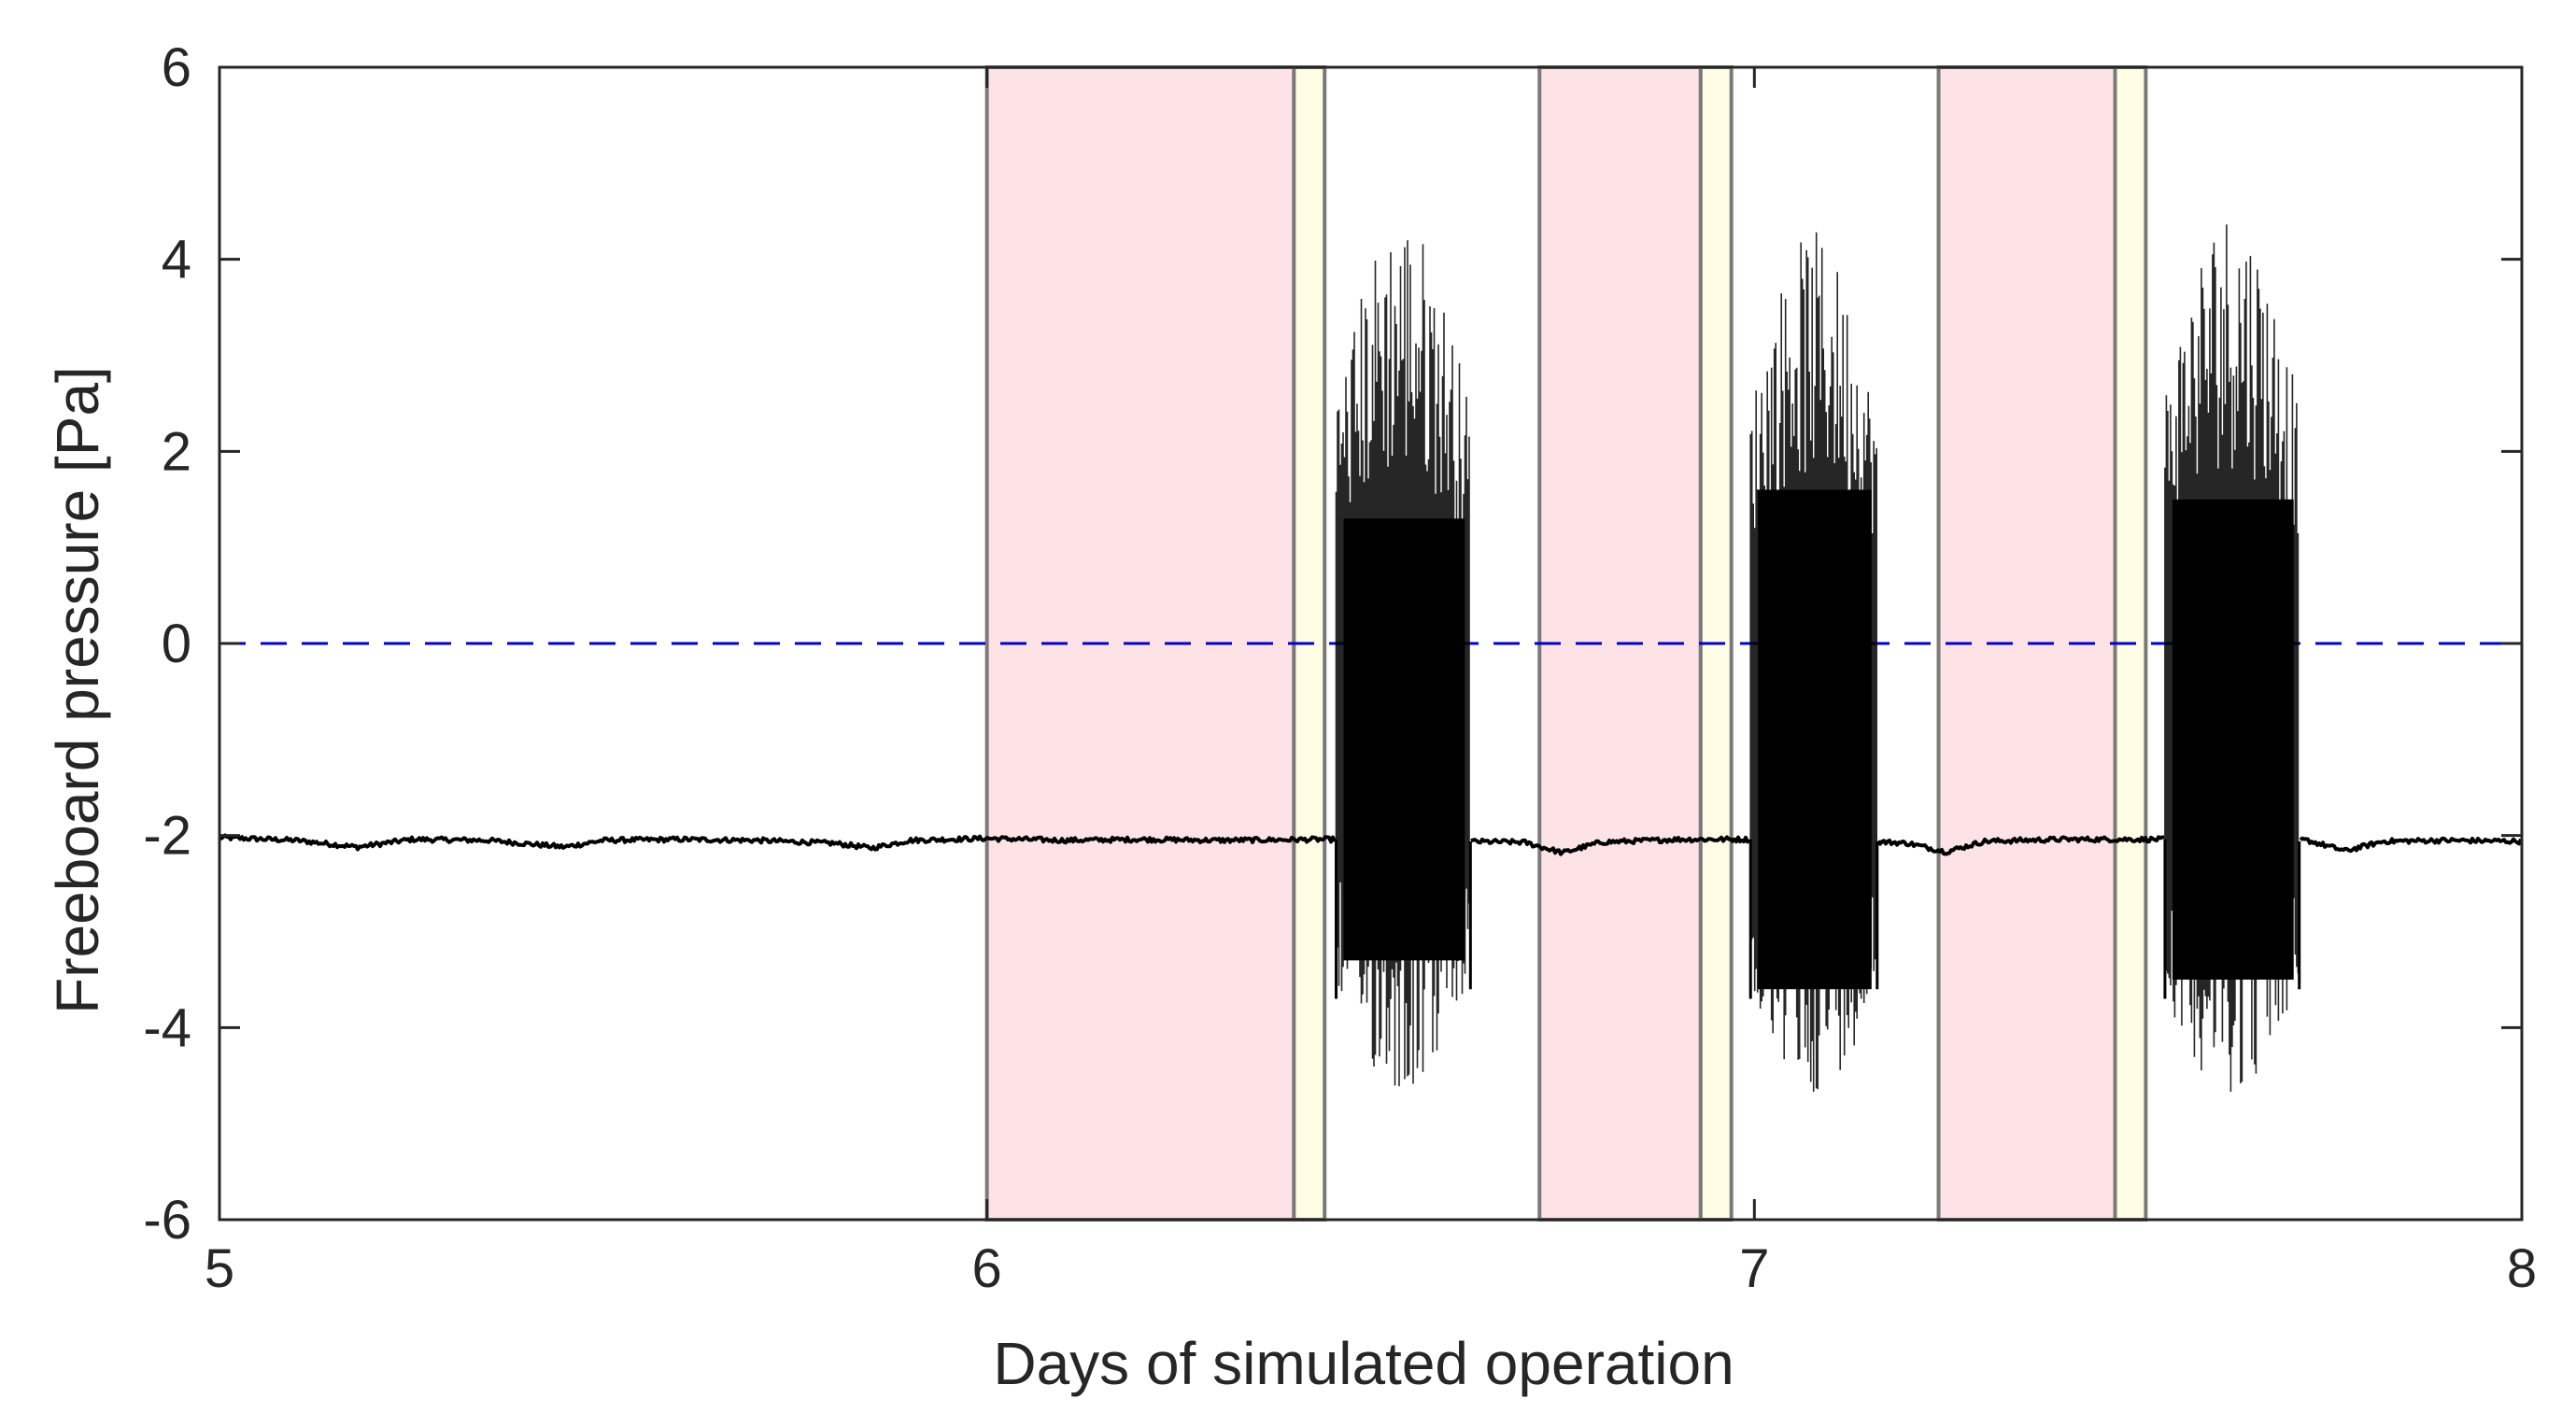 The height and width of the screenshot is (1427, 2576). What do you see at coordinates (167, 836) in the screenshot?
I see `y-tick-label: -2` at bounding box center [167, 836].